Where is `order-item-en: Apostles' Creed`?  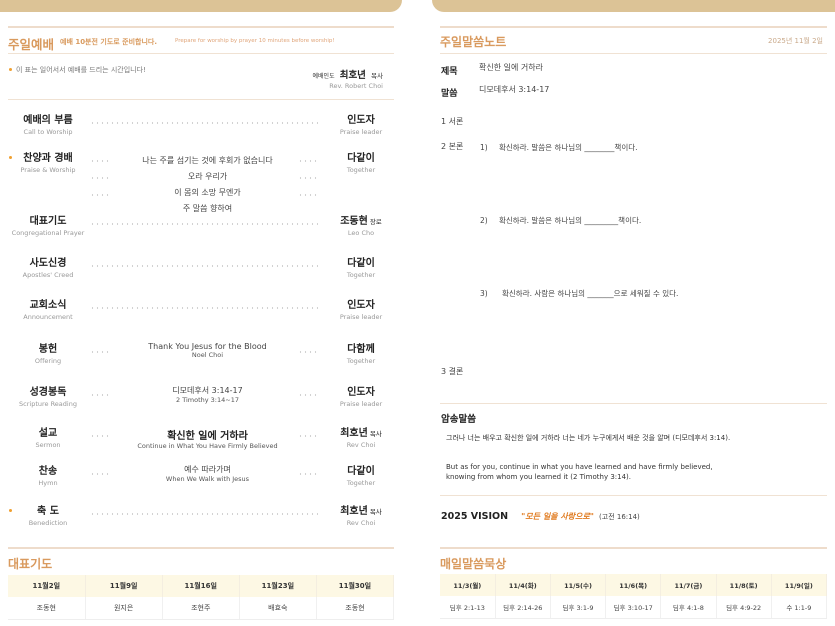 order-item-en: Apostles' Creed is located at coordinates (48, 275).